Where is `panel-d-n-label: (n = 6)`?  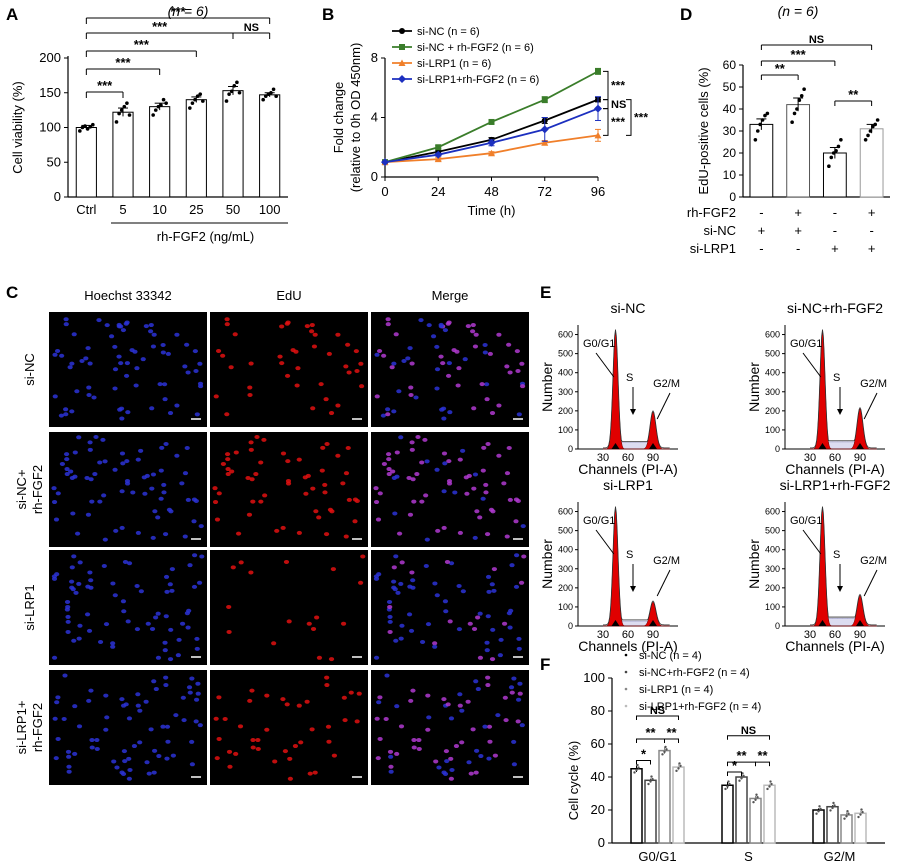 panel-d-n-label: (n = 6) is located at coordinates (798, 11).